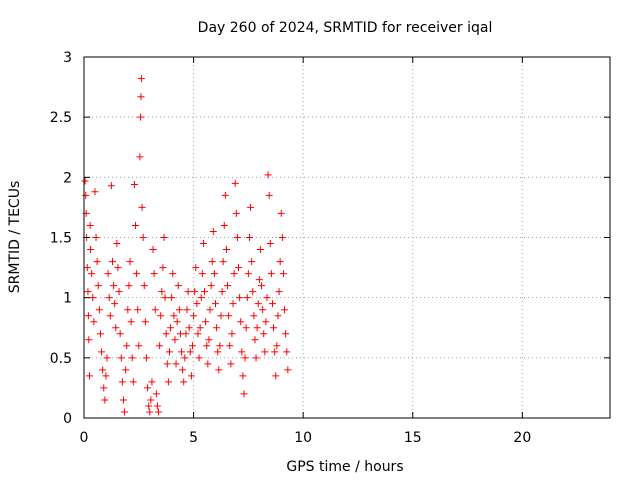 The height and width of the screenshot is (480, 640). What do you see at coordinates (67, 299) in the screenshot?
I see `y-tick-label: 1` at bounding box center [67, 299].